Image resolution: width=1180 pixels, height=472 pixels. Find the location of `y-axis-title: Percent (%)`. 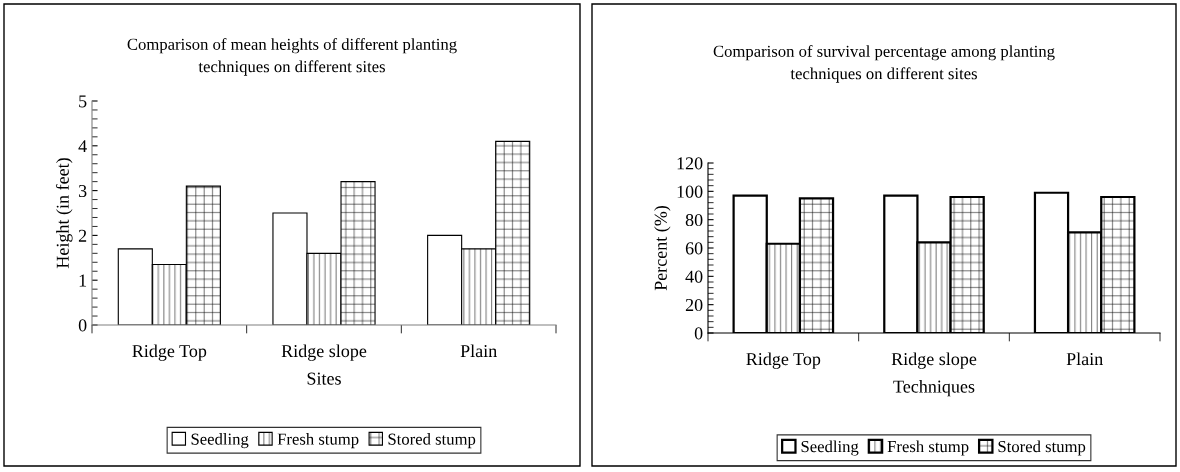

y-axis-title: Percent (%) is located at coordinates (662, 248).